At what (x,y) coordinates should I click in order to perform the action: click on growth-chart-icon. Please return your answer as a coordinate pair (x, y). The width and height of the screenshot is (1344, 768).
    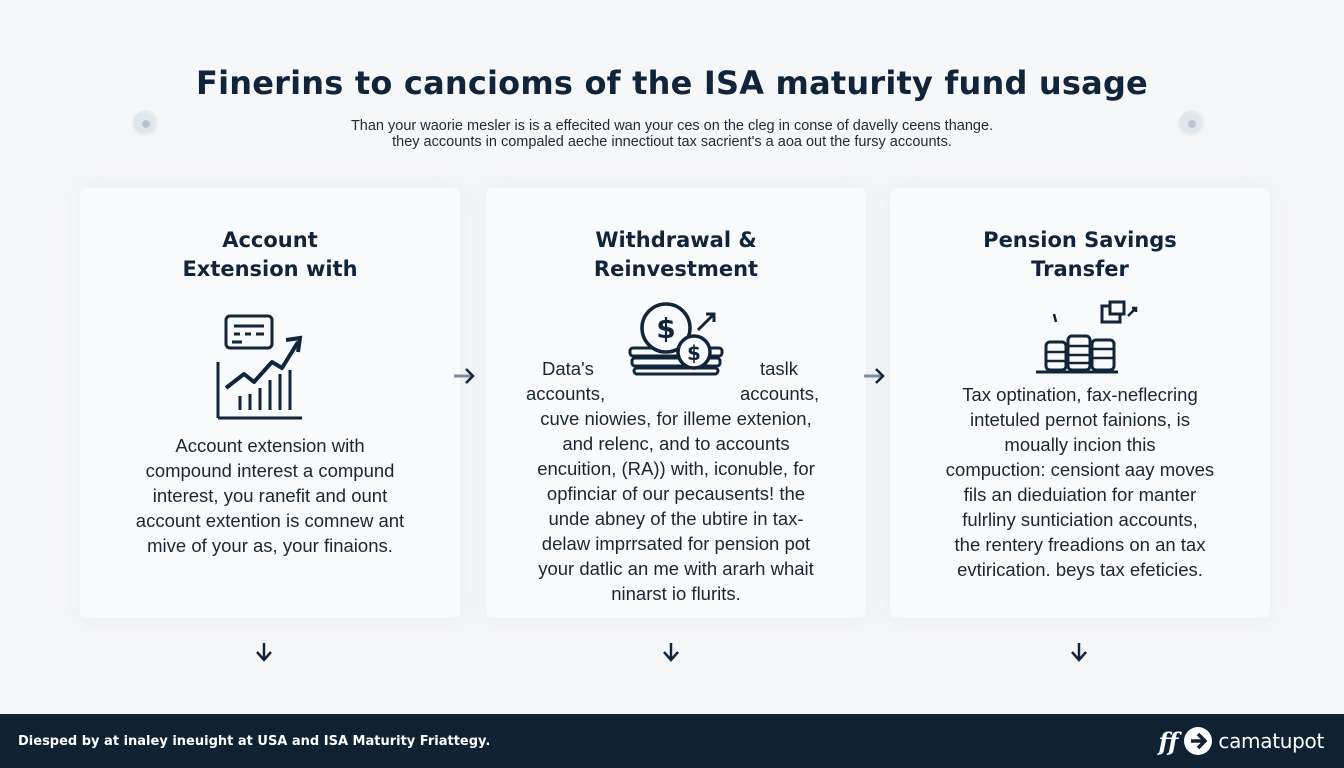
    Looking at the image, I should click on (259, 367).